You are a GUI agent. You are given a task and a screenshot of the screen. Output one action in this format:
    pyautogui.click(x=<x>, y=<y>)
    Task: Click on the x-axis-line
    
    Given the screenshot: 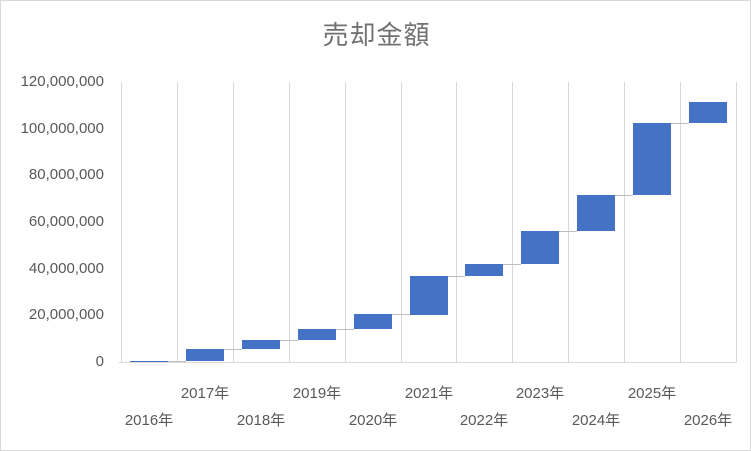 What is the action you would take?
    pyautogui.click(x=428, y=362)
    